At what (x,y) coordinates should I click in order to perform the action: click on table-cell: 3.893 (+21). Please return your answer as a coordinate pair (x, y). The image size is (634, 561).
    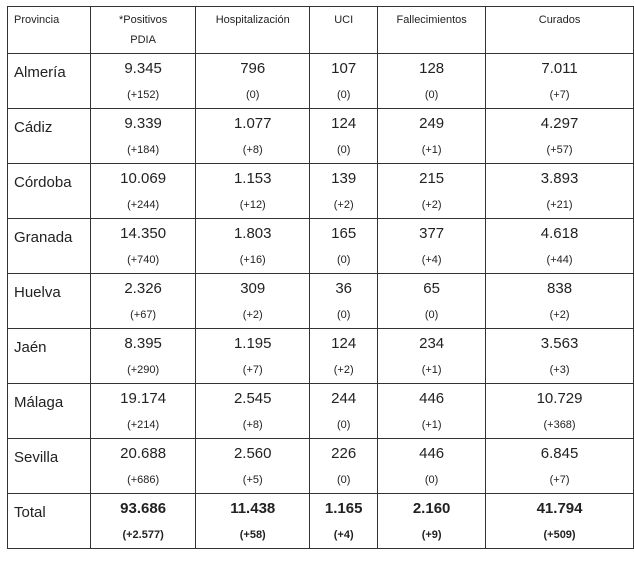
    Looking at the image, I should click on (559, 191).